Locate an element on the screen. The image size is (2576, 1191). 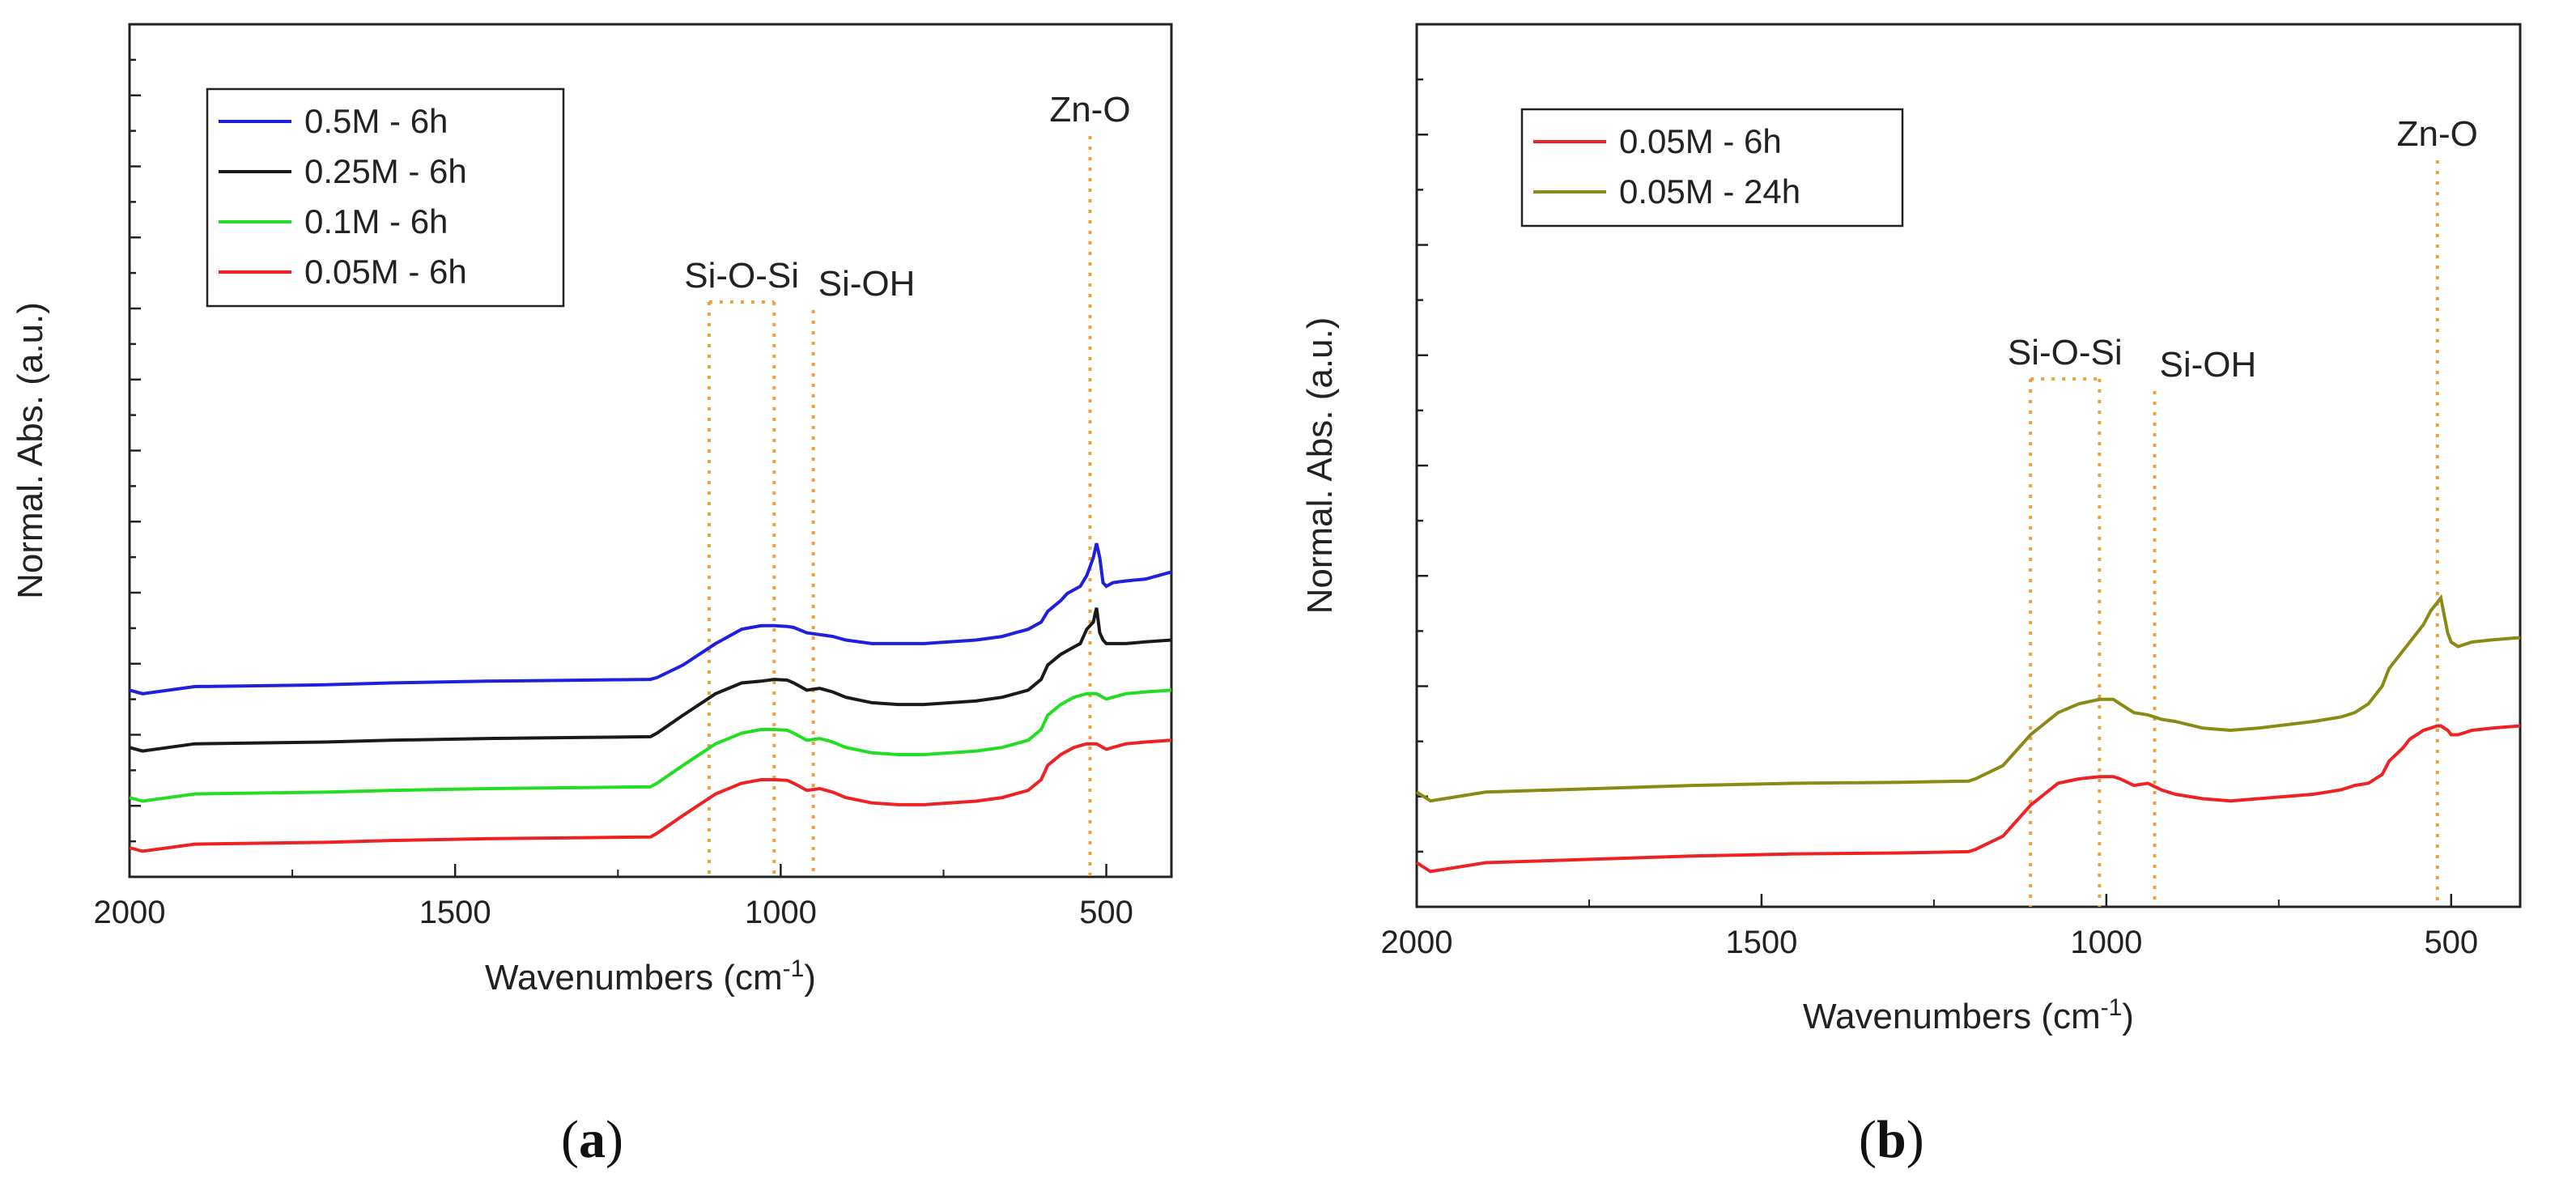
series-line-0-1m-6h is located at coordinates (650, 745).